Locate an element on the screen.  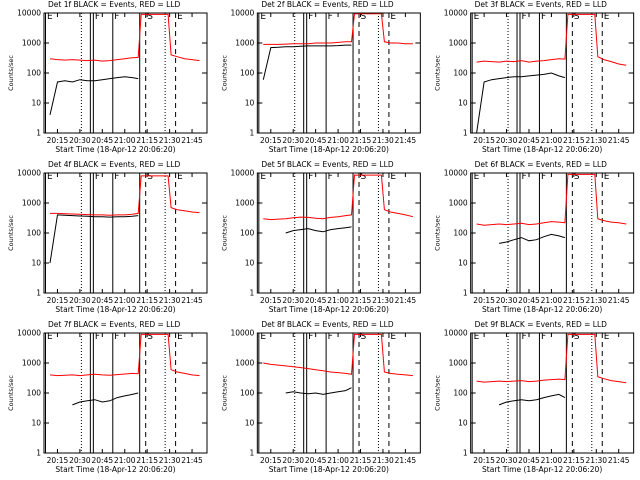
chart-title: Det 7f BLACK = Events, RED = LLD is located at coordinates (114, 324).